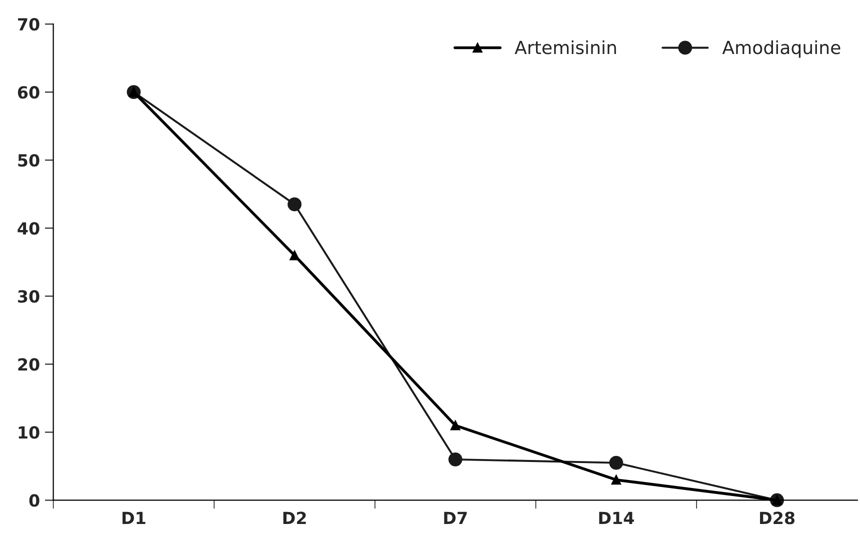 This screenshot has width=860, height=535. What do you see at coordinates (616, 518) in the screenshot?
I see `x-tick-label: D14` at bounding box center [616, 518].